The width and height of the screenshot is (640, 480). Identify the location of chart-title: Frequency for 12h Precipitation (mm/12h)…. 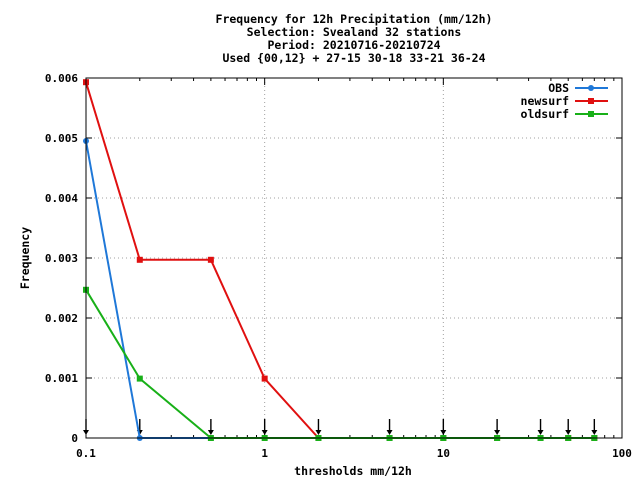
(354, 38).